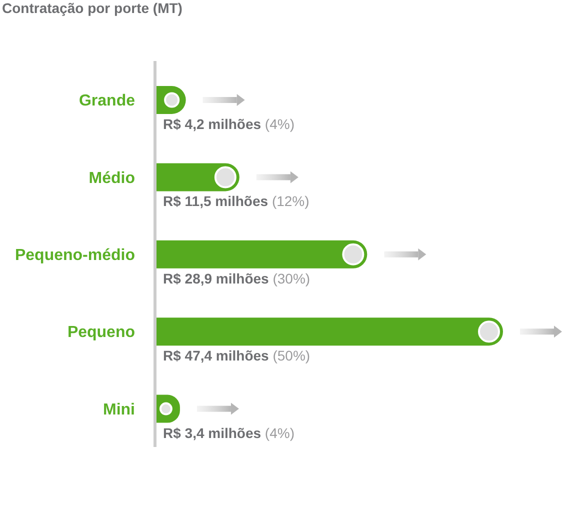 This screenshot has width=565, height=520. I want to click on data-label: R$ 47,4 milhões (50%), so click(236, 356).